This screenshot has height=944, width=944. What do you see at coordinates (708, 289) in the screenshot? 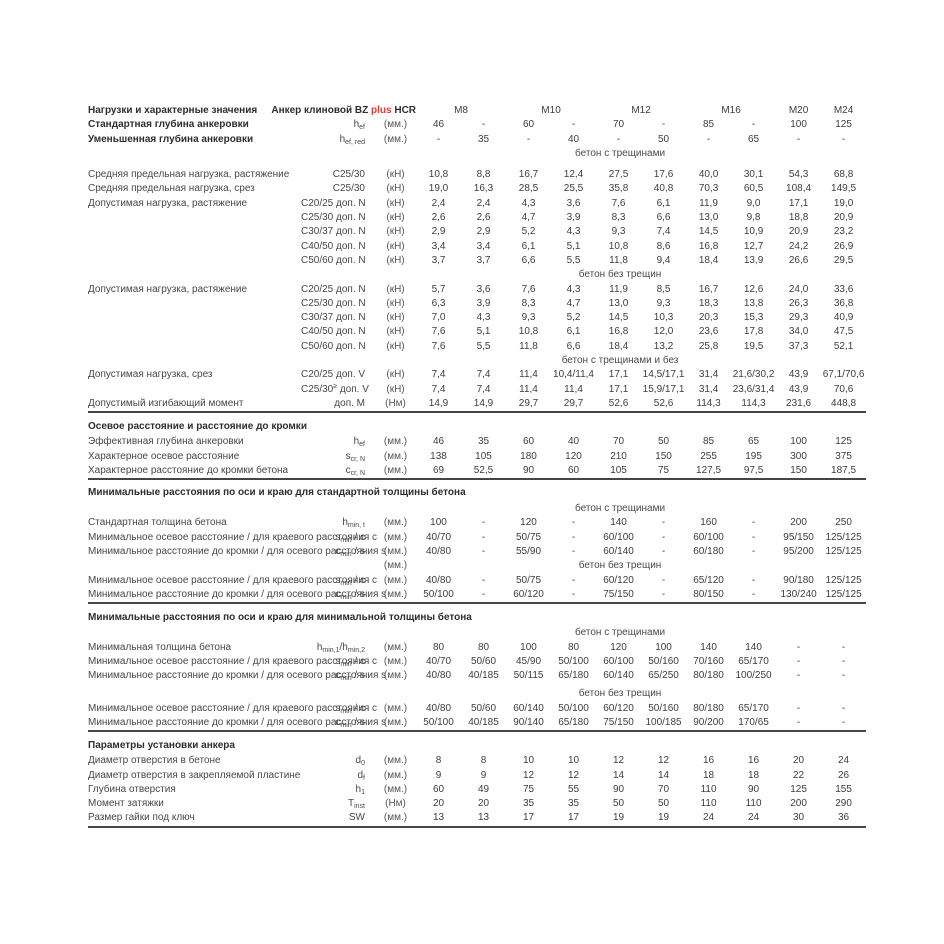
I see `value-cell: 16,7` at bounding box center [708, 289].